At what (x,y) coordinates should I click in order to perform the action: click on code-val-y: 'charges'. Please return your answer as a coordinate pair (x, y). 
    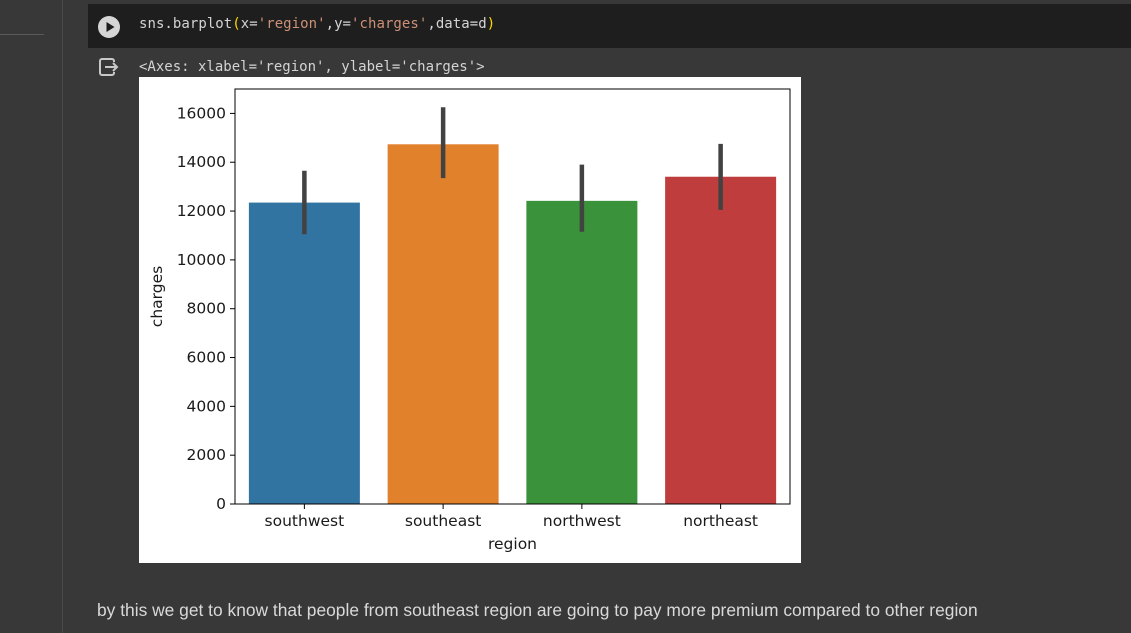
    Looking at the image, I should click on (389, 24).